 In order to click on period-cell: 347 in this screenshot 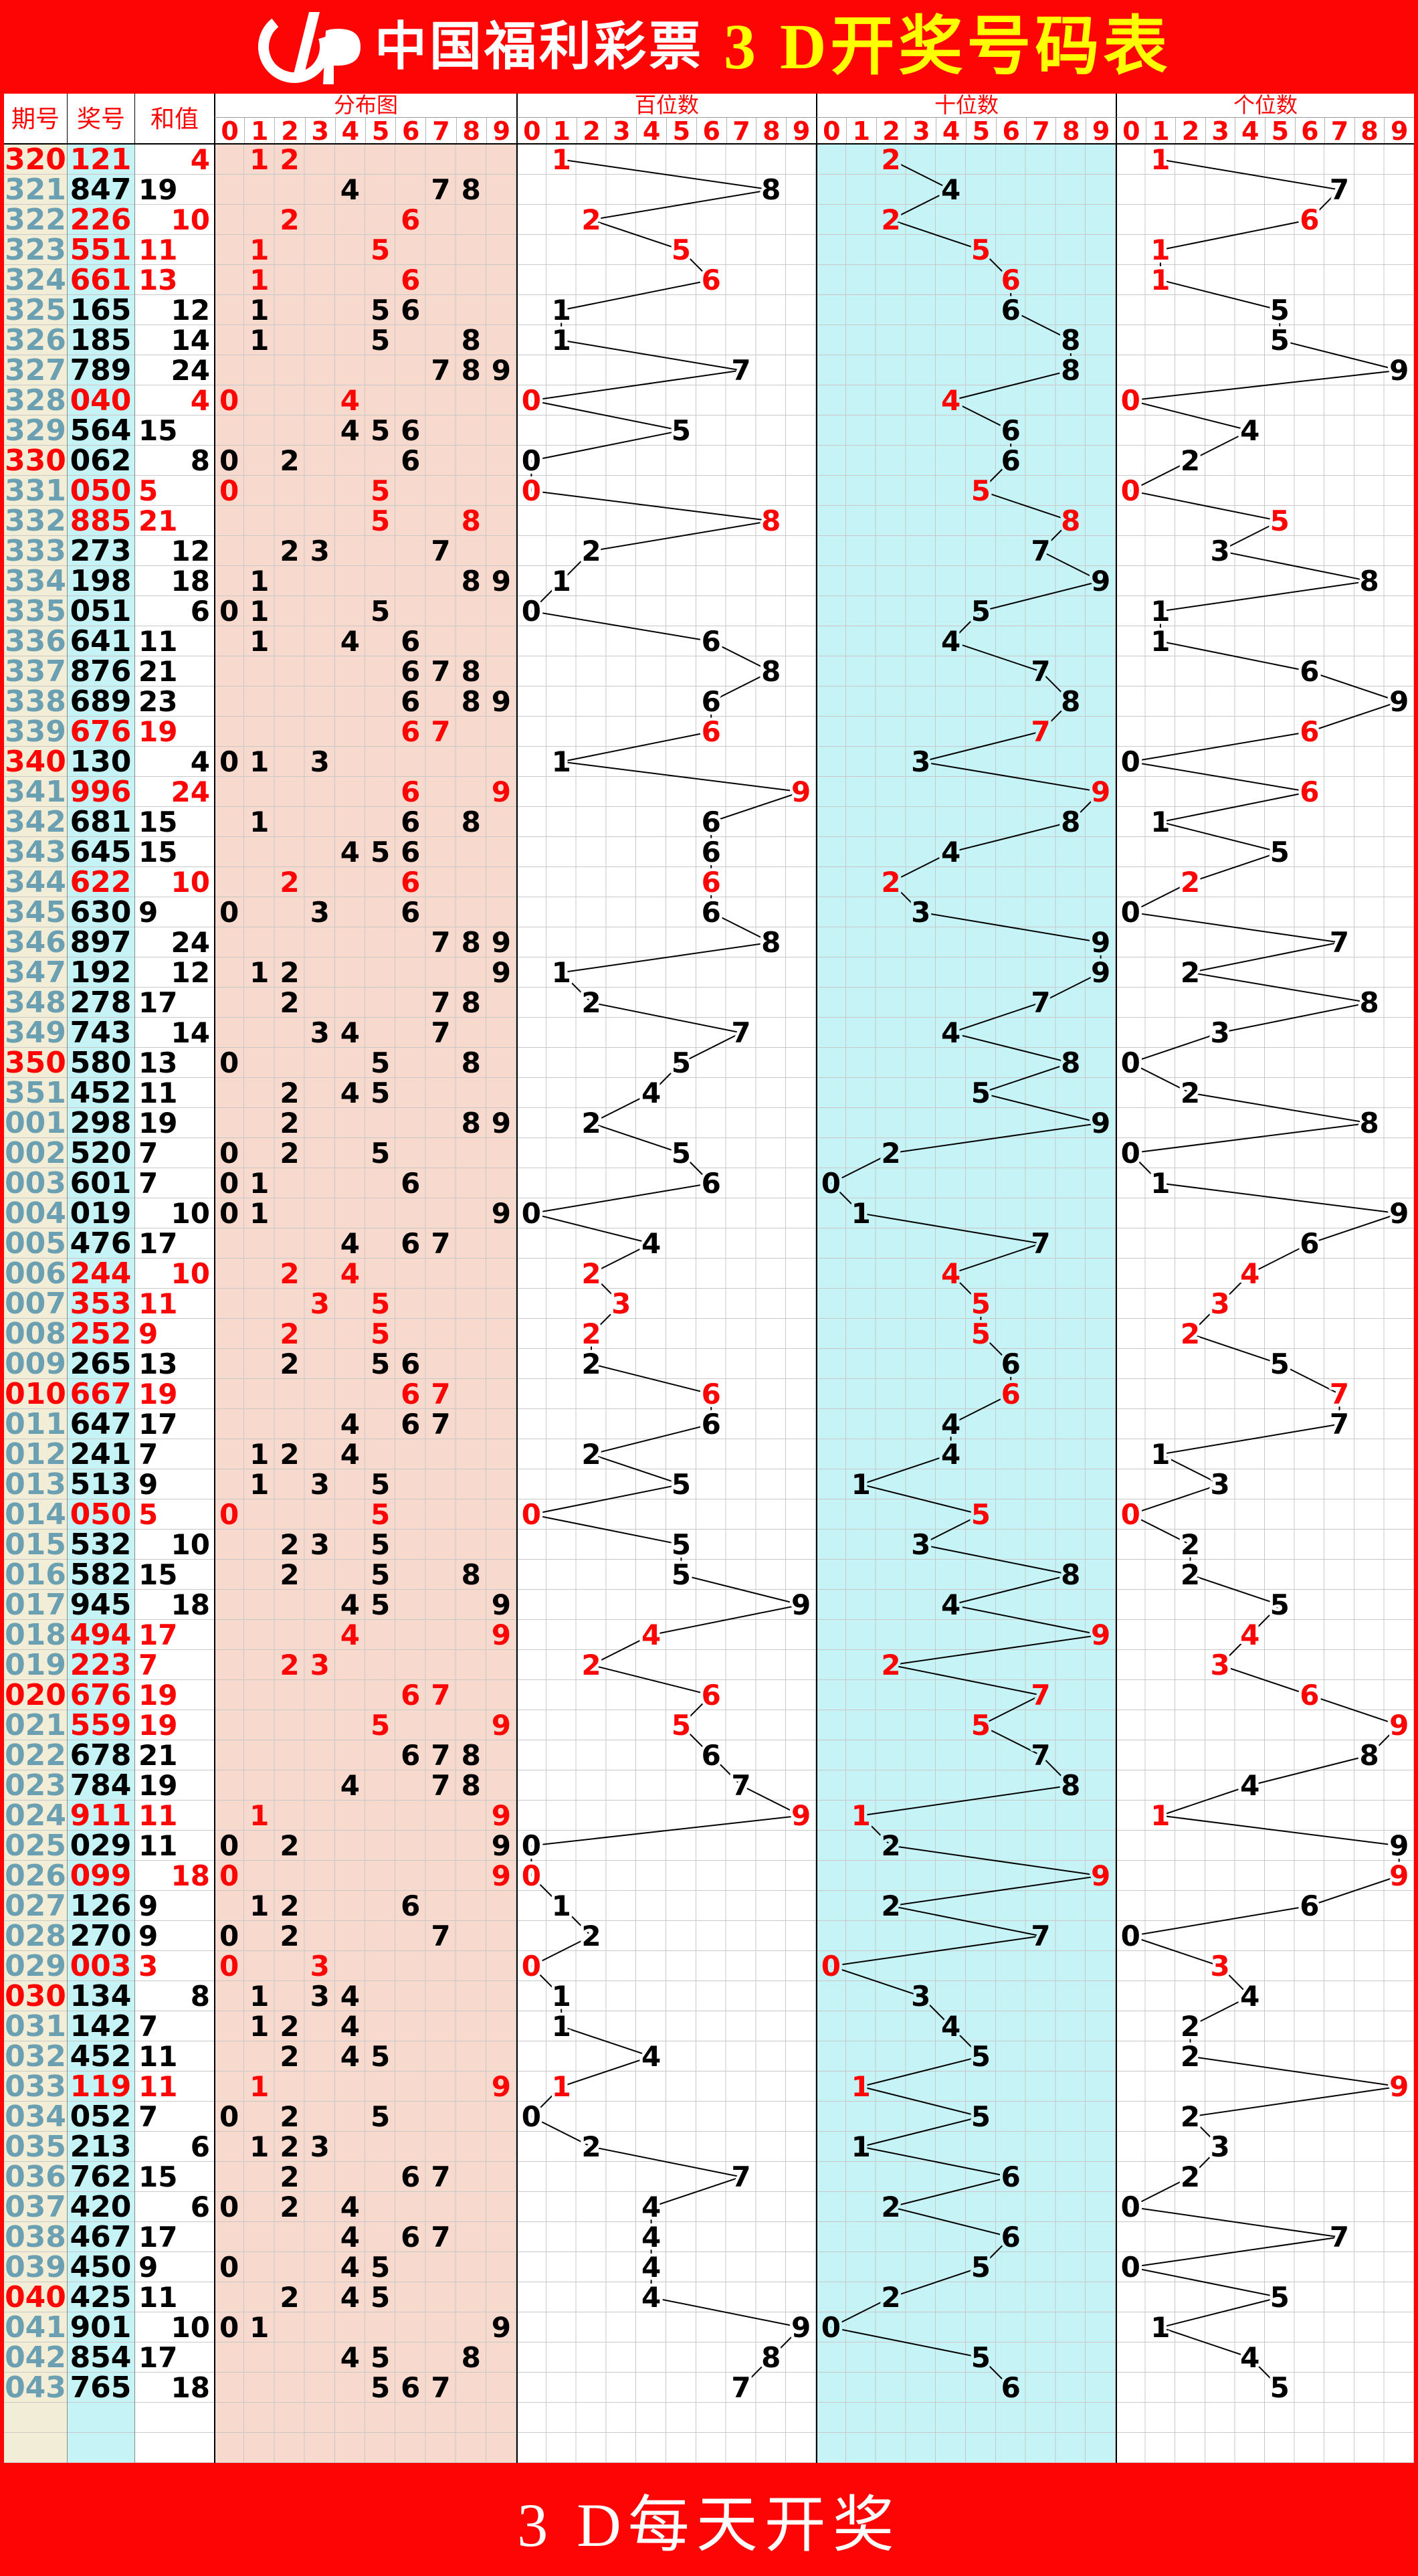, I will do `click(35, 972)`.